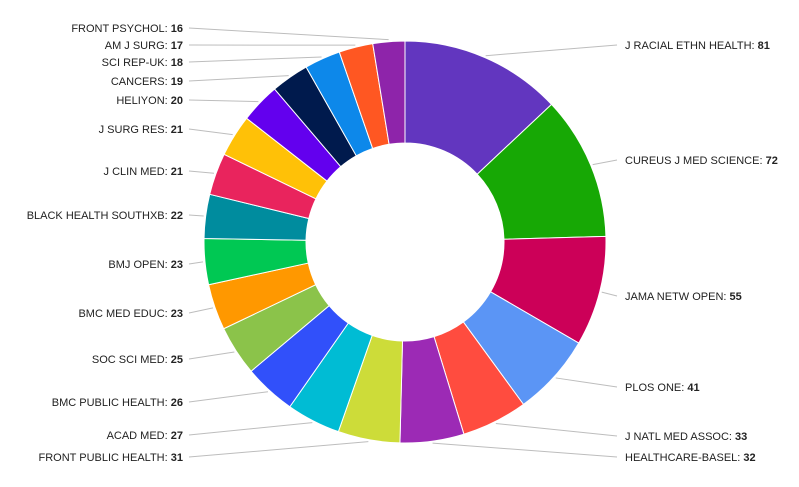 Image resolution: width=799 pixels, height=487 pixels. I want to click on leader-line-jama-netw-open, so click(609, 294).